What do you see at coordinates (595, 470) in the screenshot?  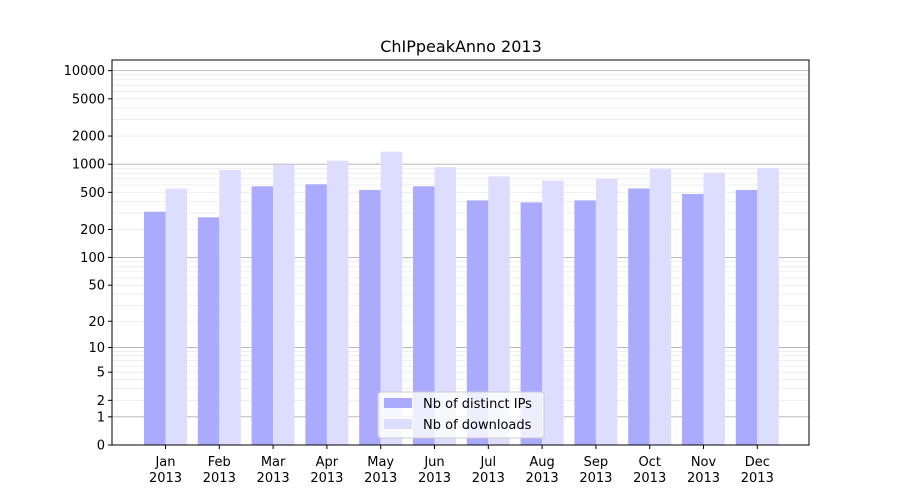 I see `x-tick-label: Sep 2013` at bounding box center [595, 470].